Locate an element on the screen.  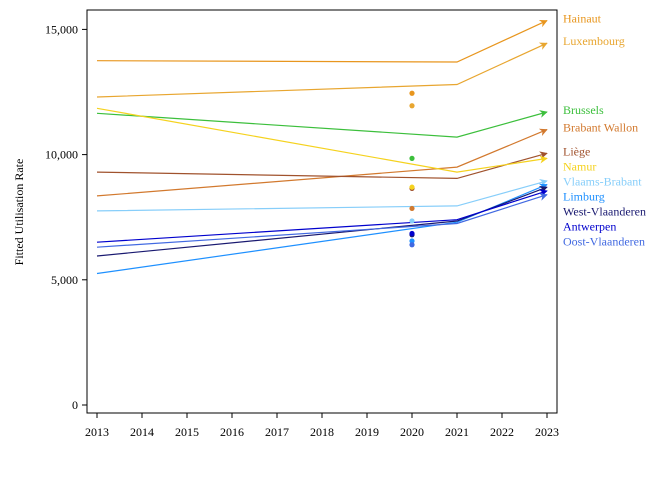
points-2020 is located at coordinates (412, 169).